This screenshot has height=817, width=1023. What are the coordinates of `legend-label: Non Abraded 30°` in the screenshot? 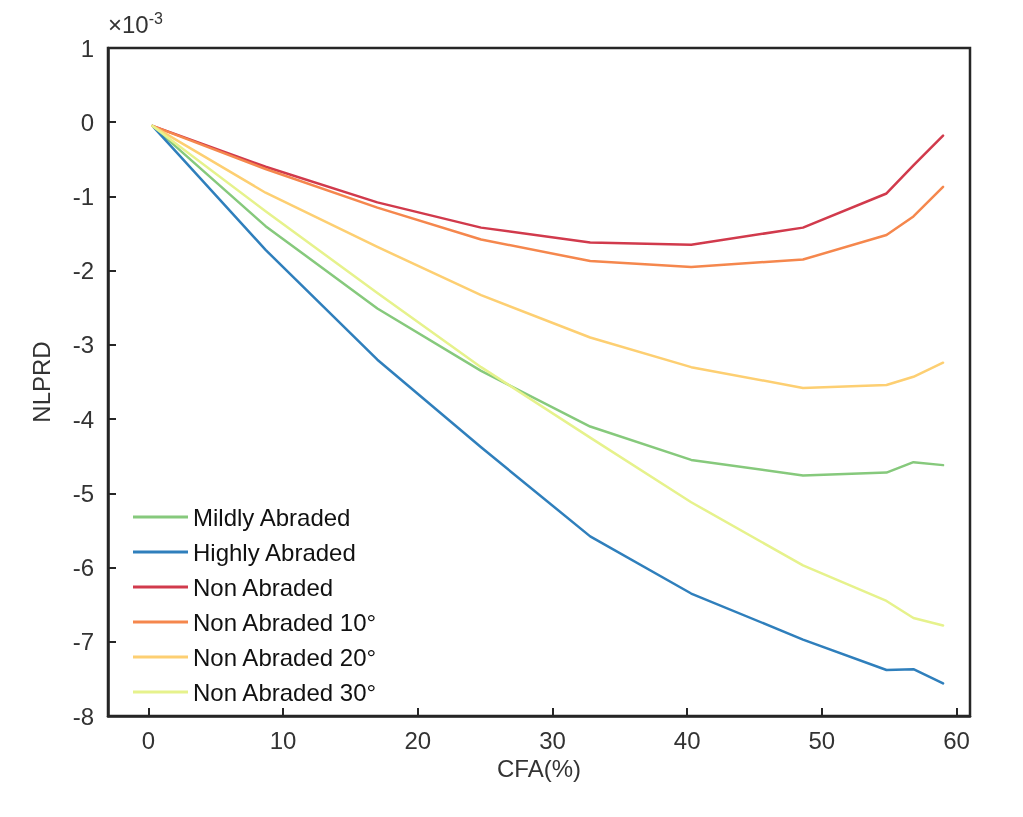 It's located at (285, 692).